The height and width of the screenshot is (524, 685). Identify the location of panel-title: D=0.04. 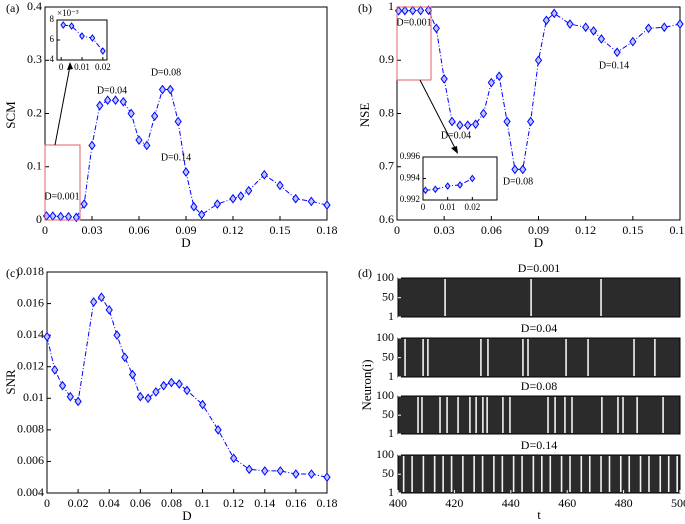
(539, 328).